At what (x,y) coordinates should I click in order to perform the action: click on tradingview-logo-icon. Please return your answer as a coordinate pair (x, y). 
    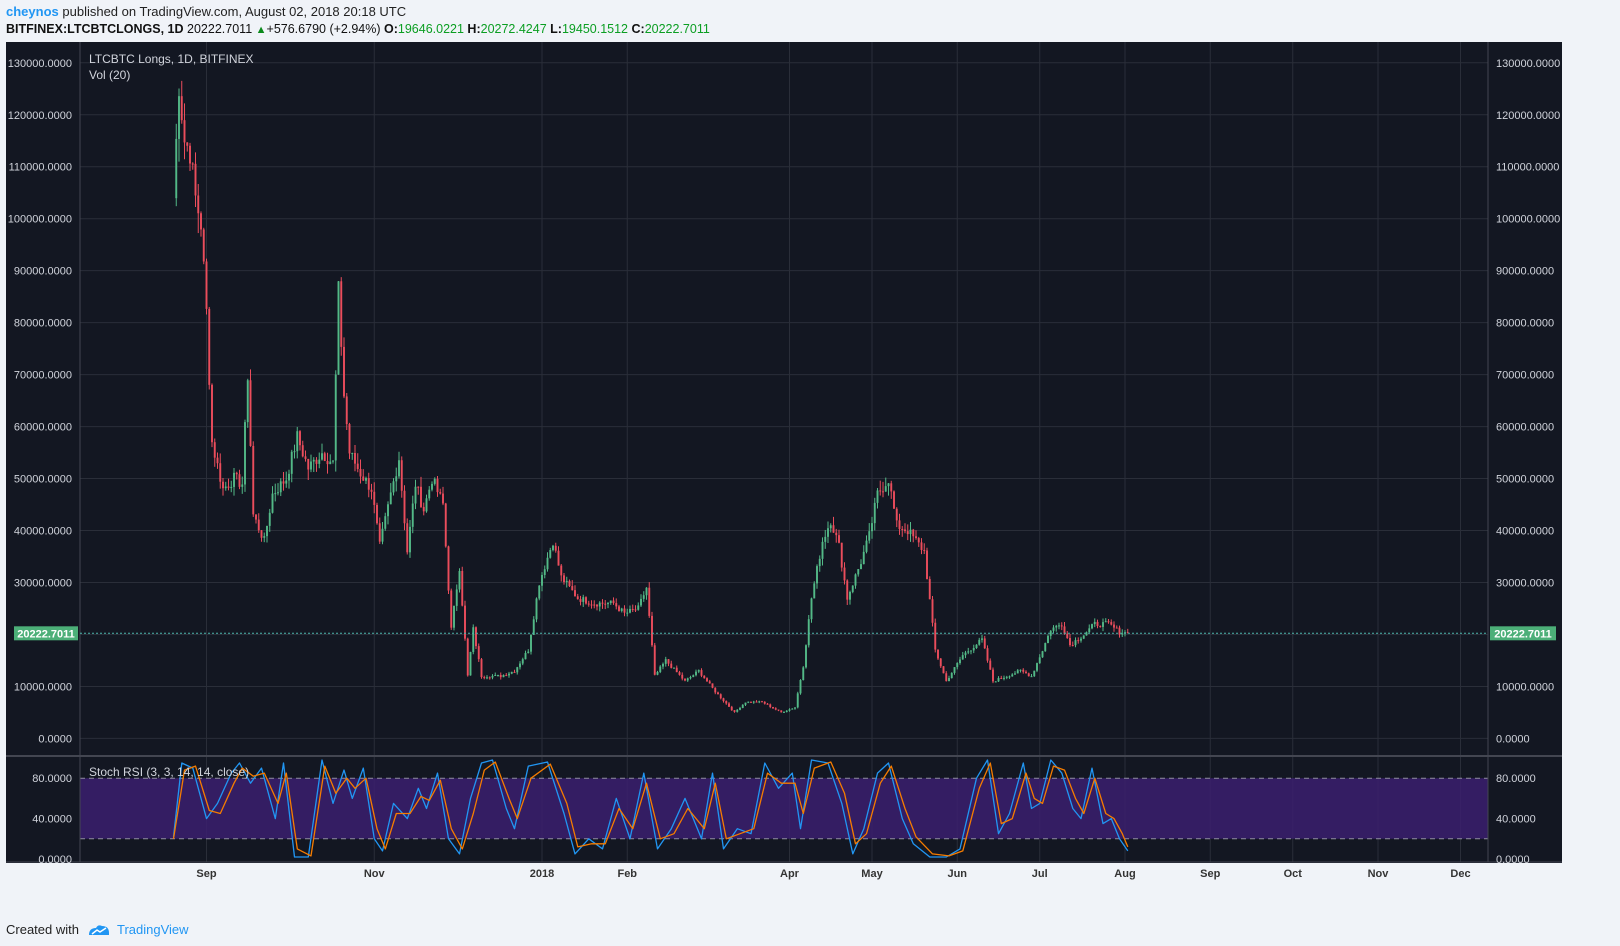
    Looking at the image, I should click on (99, 930).